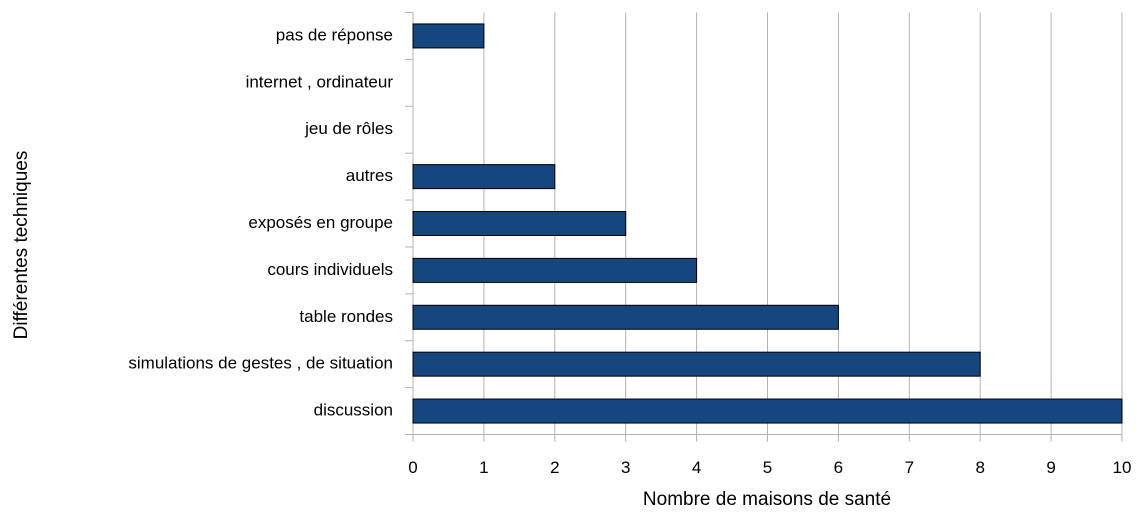 The image size is (1136, 513). What do you see at coordinates (767, 499) in the screenshot?
I see `x-axis-label: Nombre de maisons de santé` at bounding box center [767, 499].